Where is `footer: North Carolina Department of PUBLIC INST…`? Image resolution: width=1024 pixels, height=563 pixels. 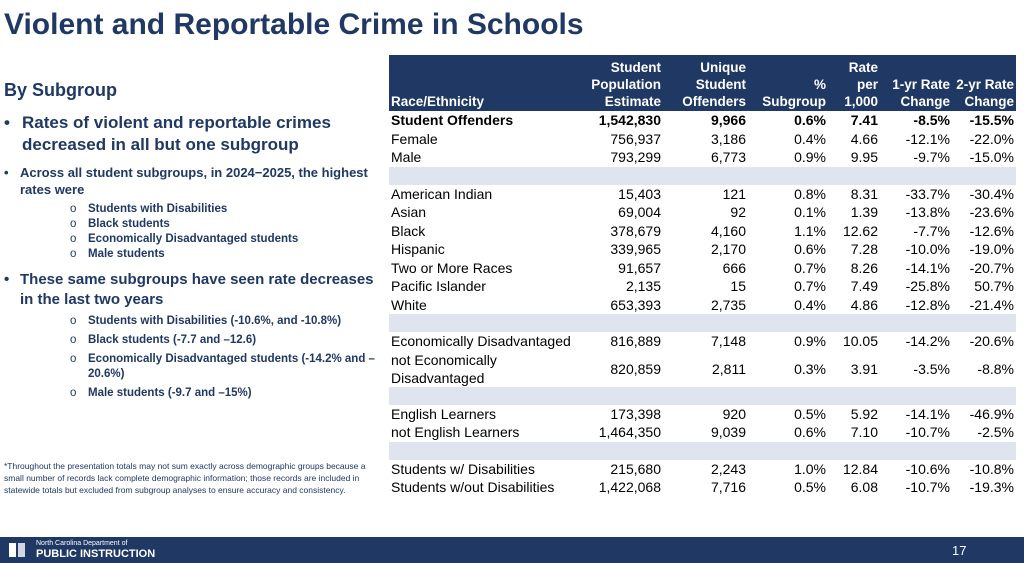
footer: North Carolina Department of PUBLIC INST… is located at coordinates (512, 550).